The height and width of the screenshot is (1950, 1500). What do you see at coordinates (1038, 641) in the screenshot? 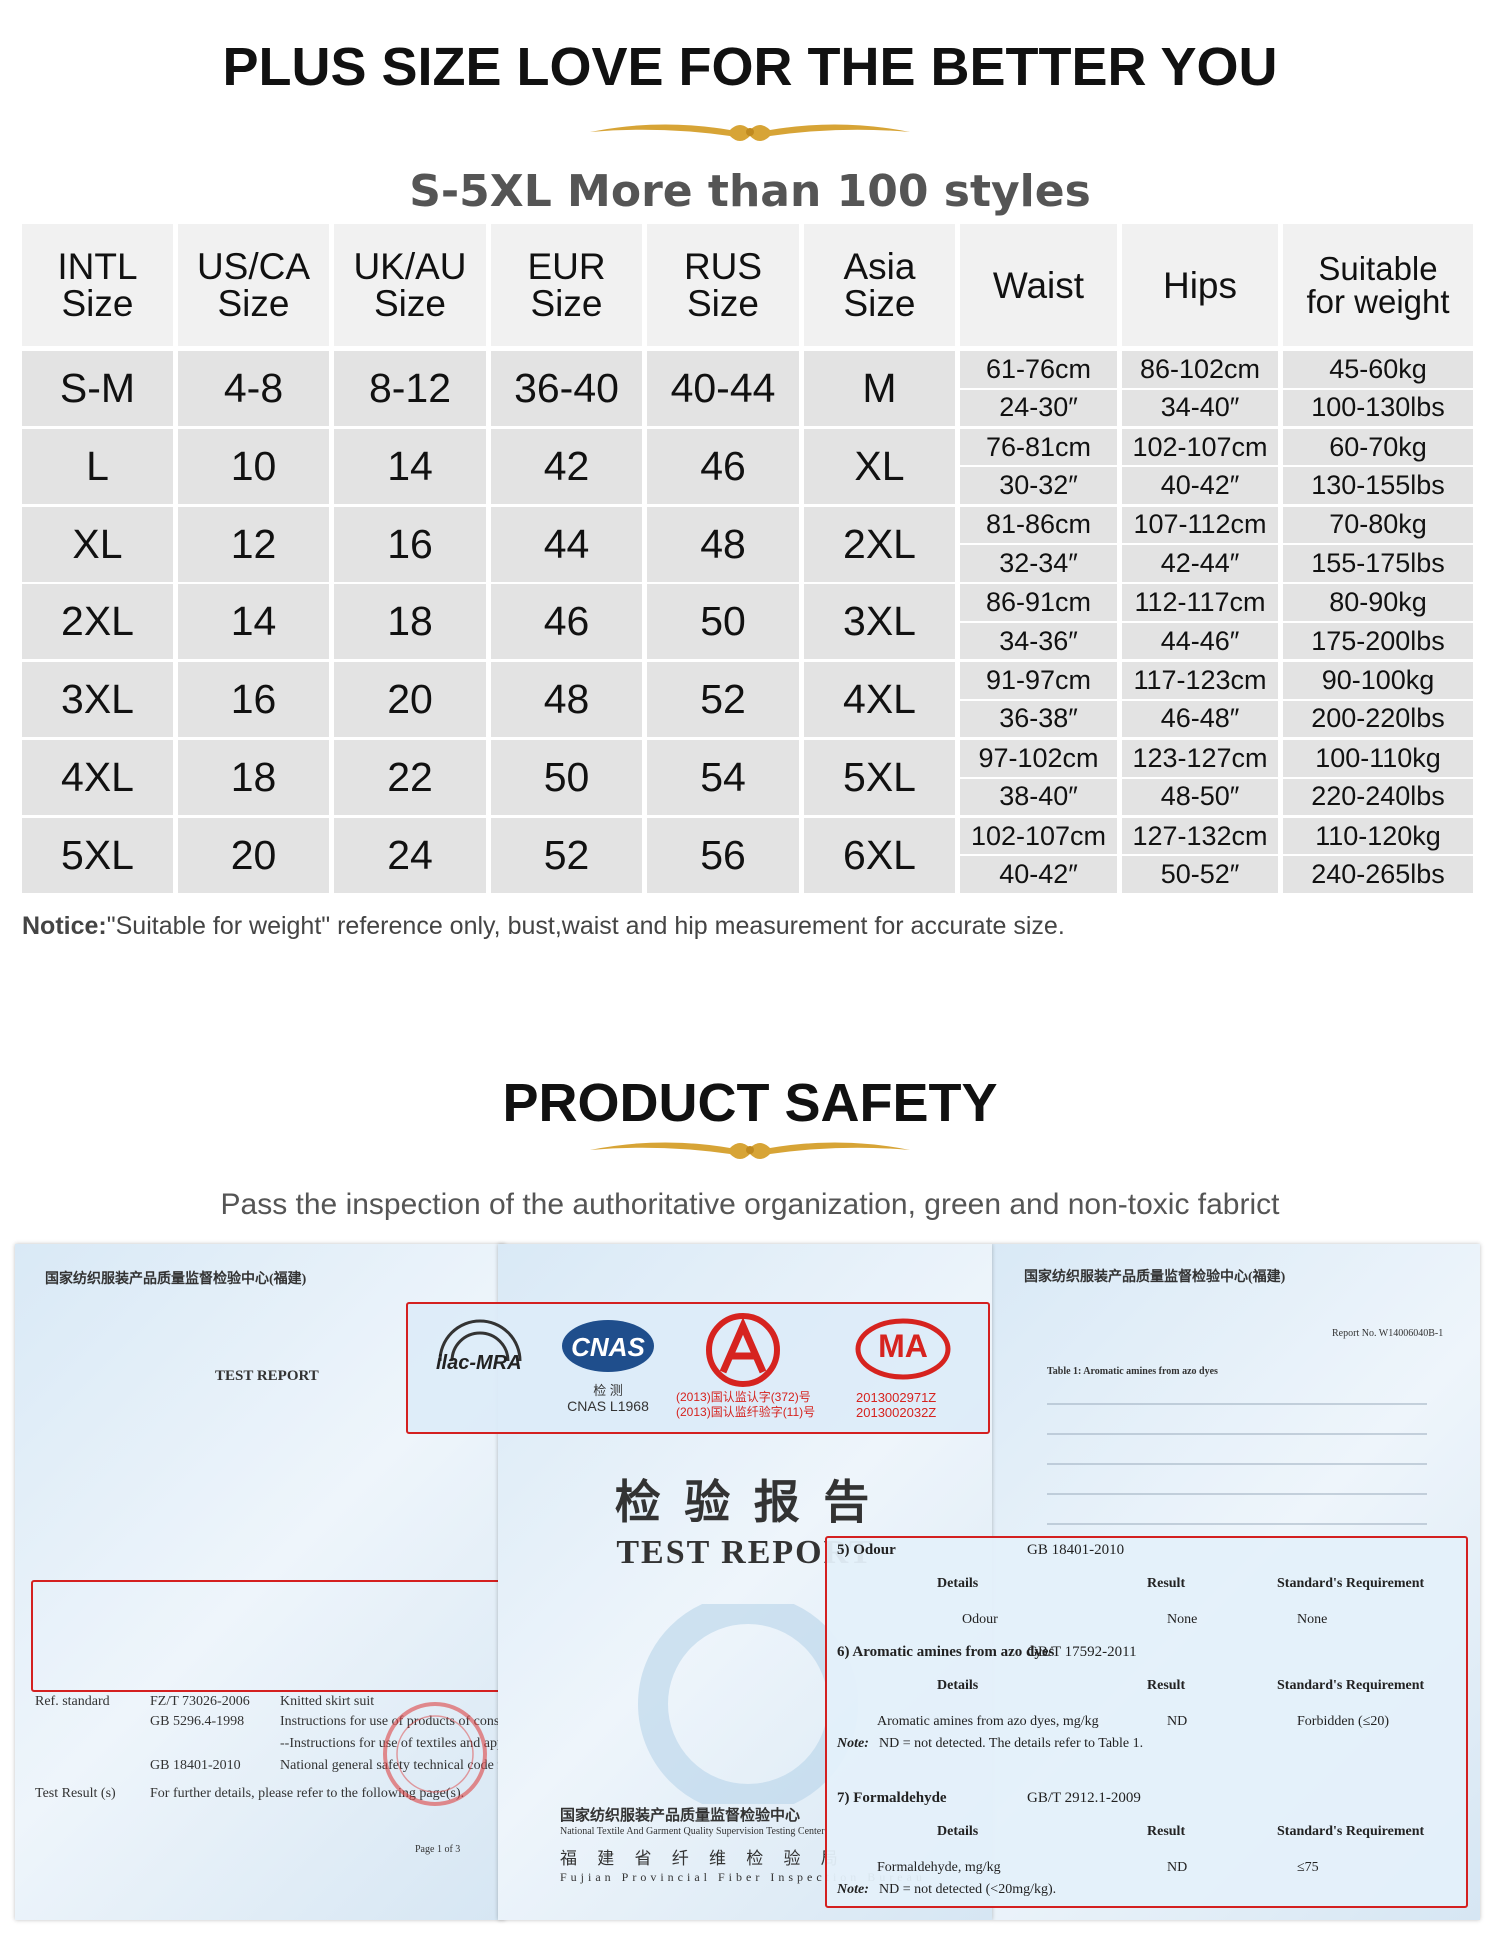
I see `table-cell: 34-36″` at bounding box center [1038, 641].